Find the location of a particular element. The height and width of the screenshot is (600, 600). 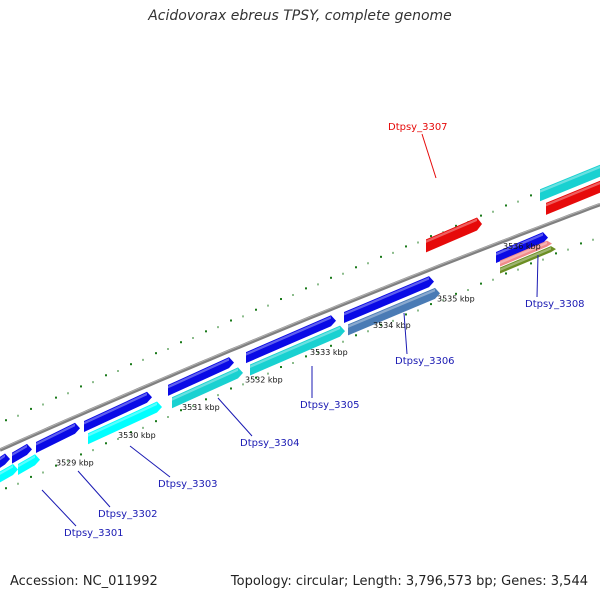

gene-cyan-1-gloss is located at coordinates (26, 461).